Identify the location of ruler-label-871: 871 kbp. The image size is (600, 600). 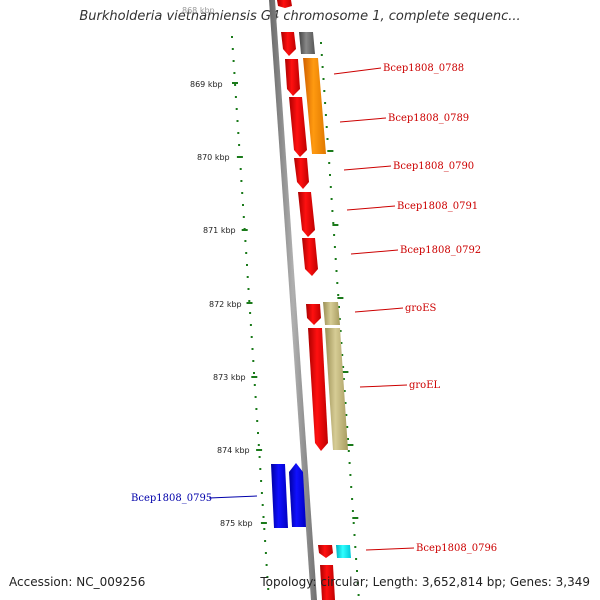
(219, 230).